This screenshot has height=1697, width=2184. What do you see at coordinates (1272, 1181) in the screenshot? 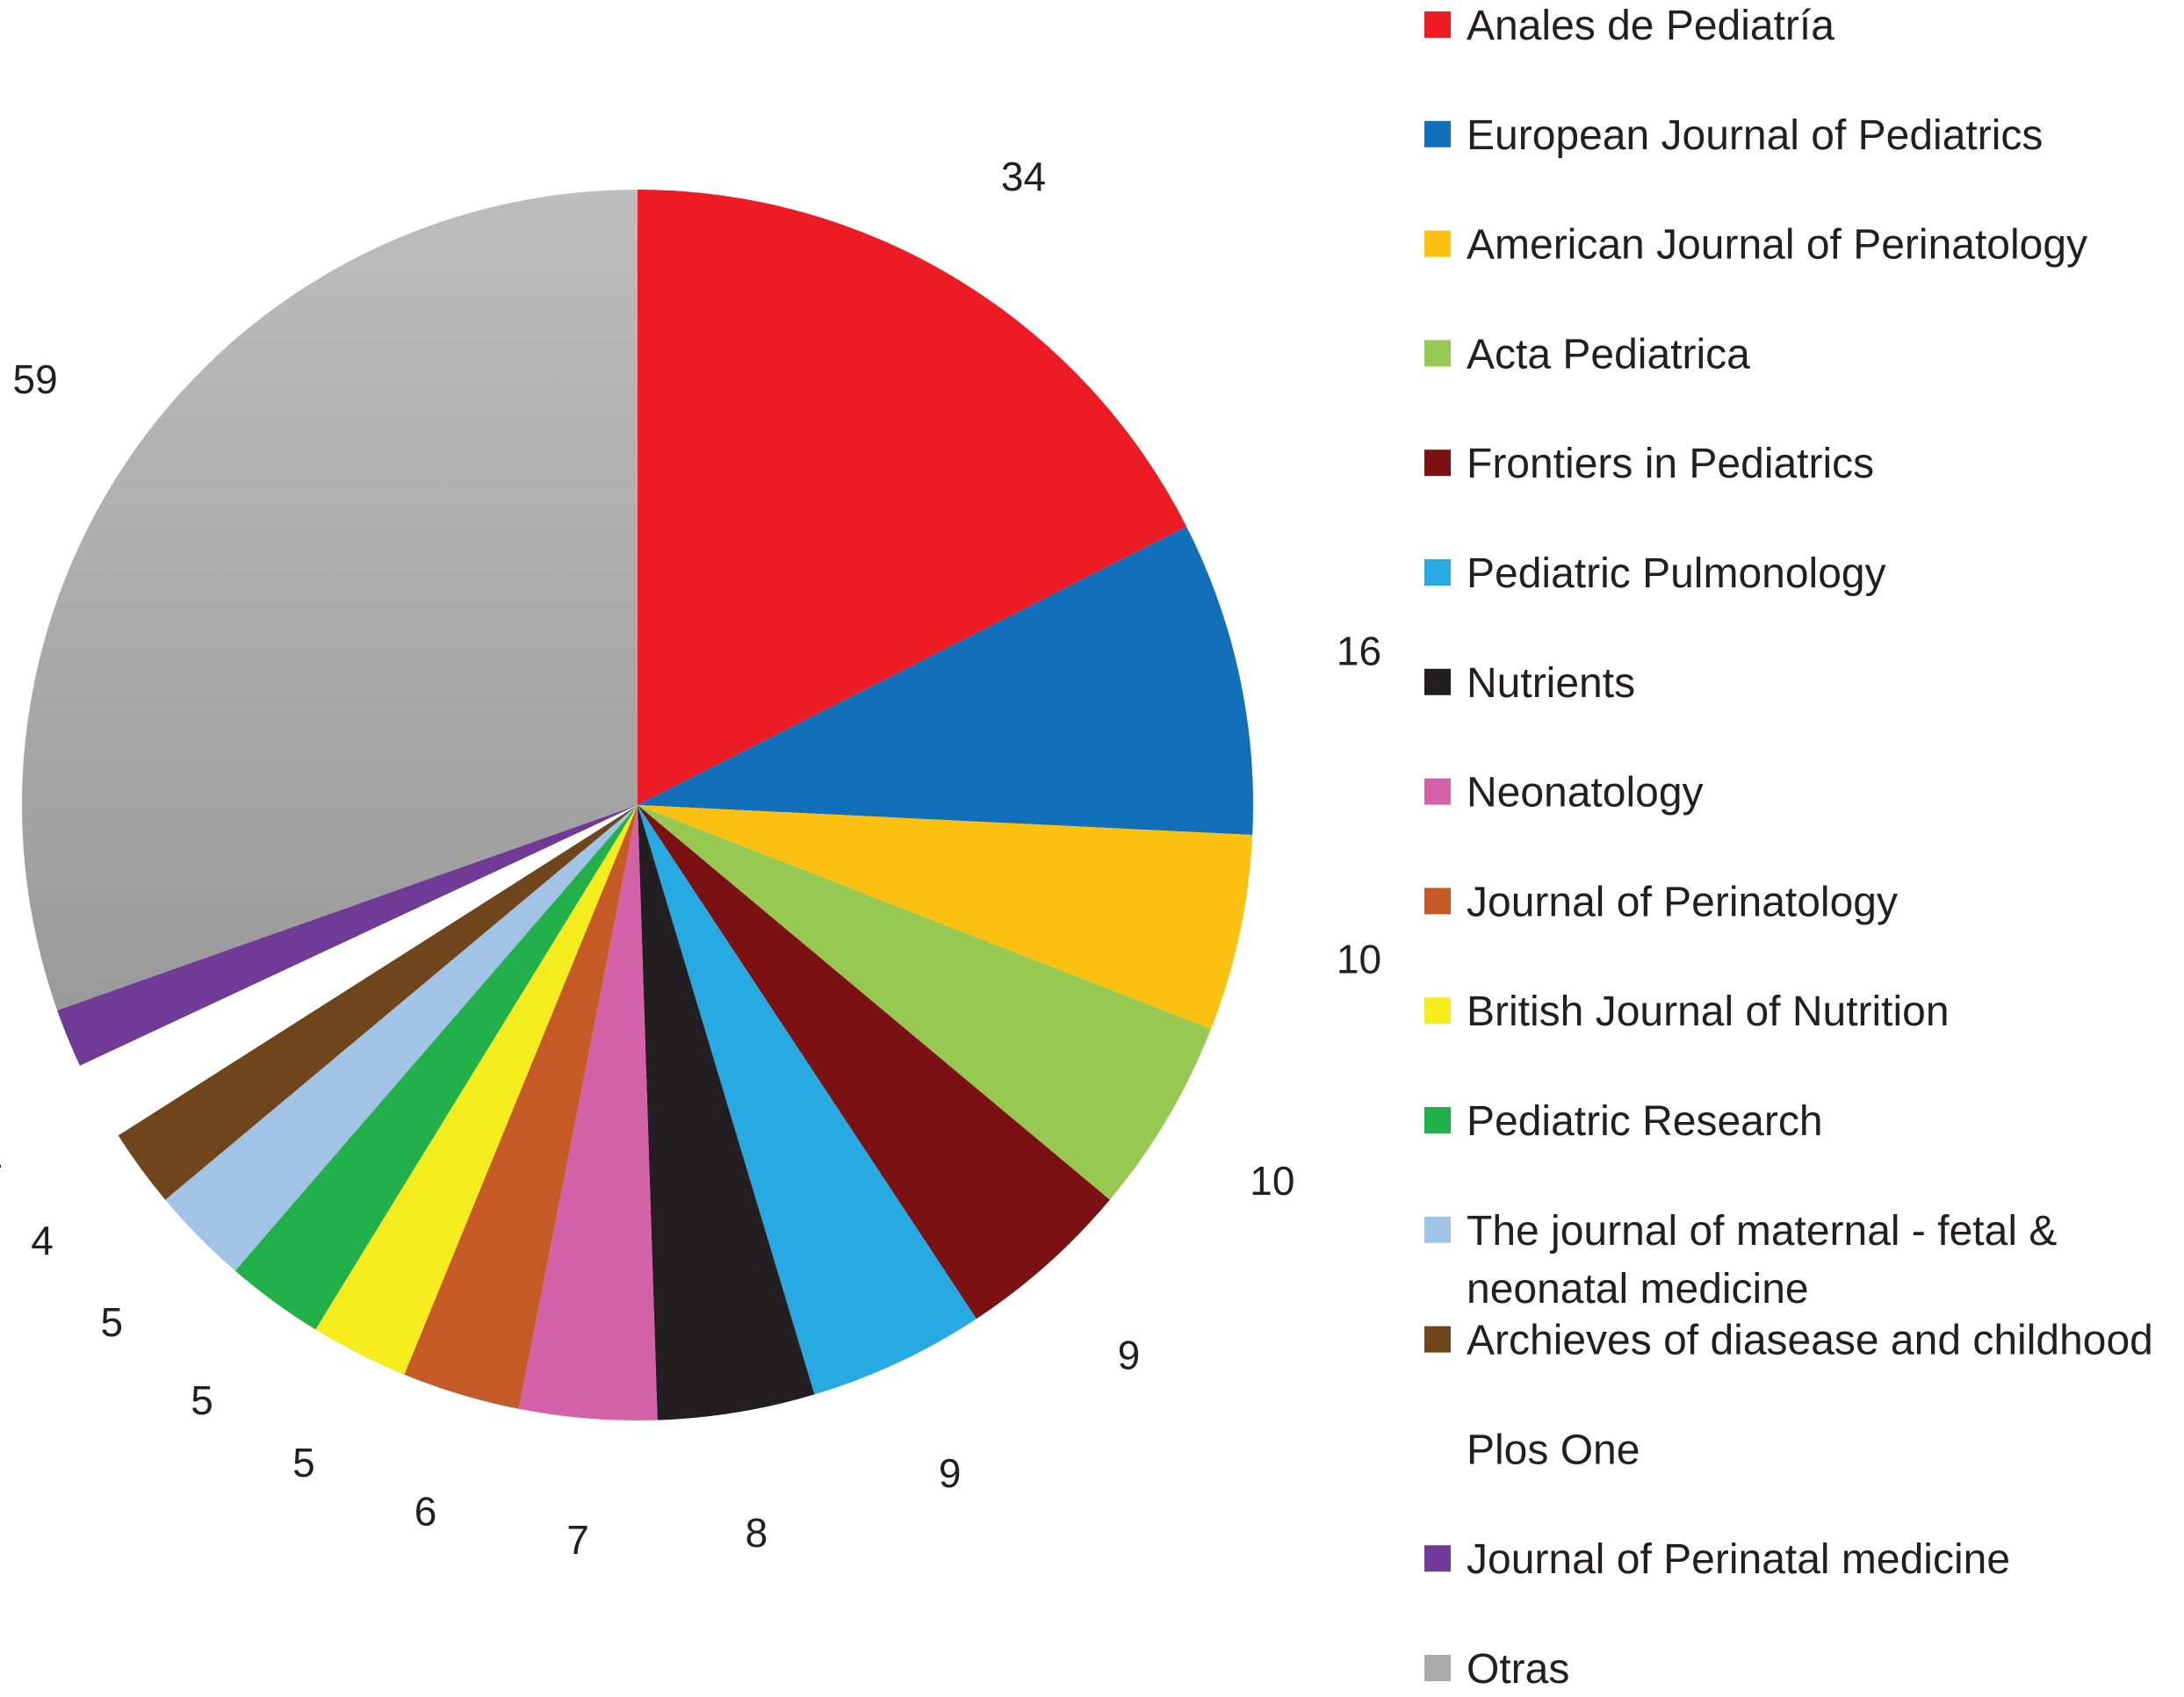
I see `data-label-acta-pediatrica: 10` at bounding box center [1272, 1181].